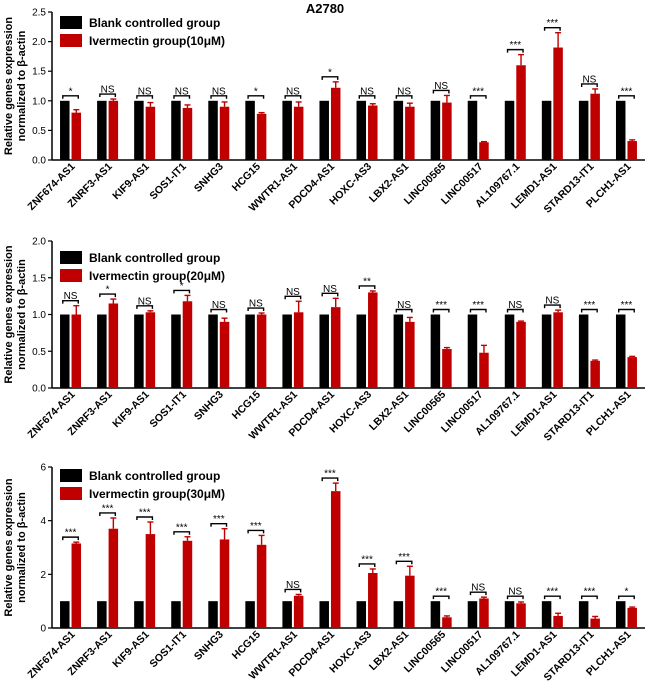 The image size is (649, 695). I want to click on y-tick-label: 2, so click(43, 575).